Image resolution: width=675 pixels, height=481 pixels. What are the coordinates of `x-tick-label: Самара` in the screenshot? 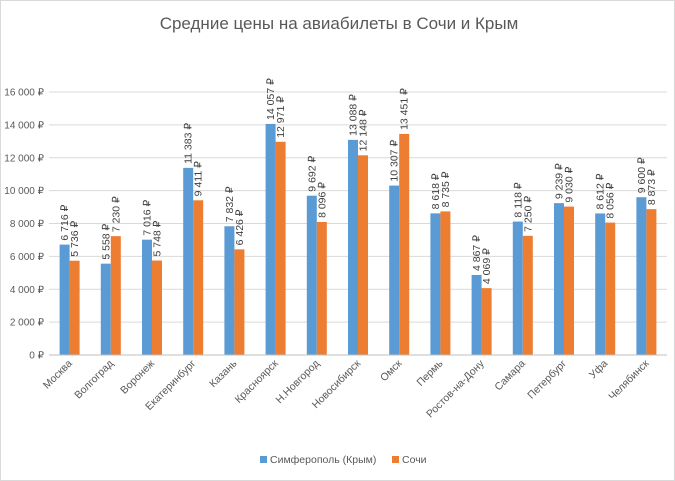 It's located at (510, 376).